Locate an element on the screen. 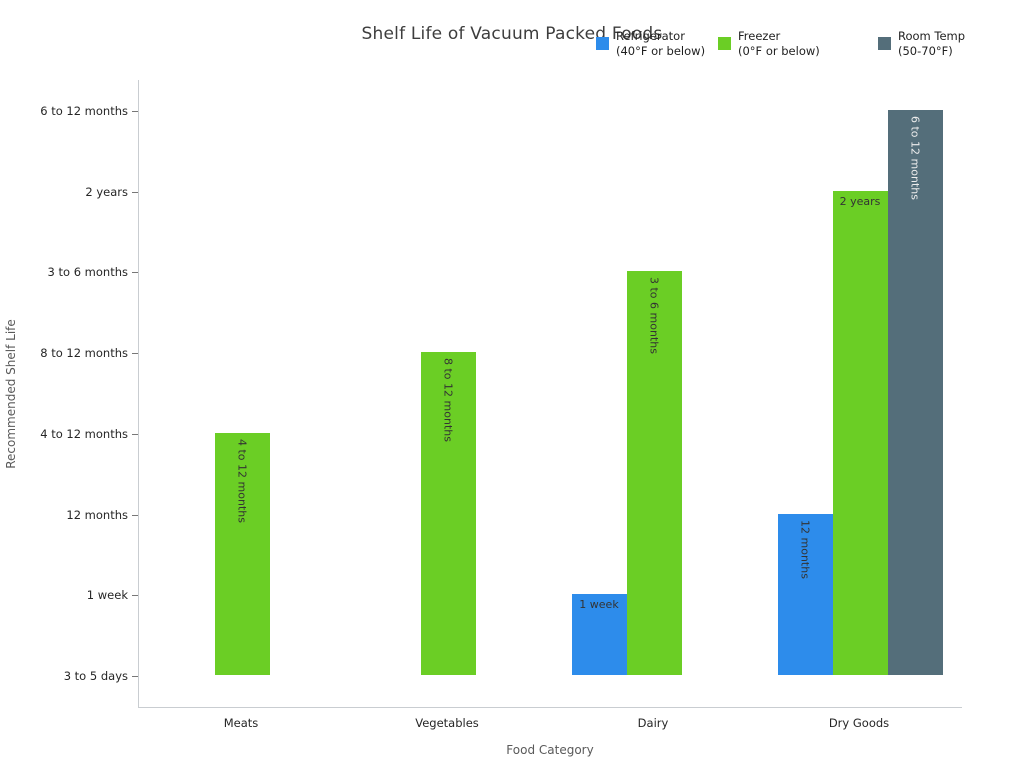  y-tick-label: 3 to 5 days is located at coordinates (95, 676).